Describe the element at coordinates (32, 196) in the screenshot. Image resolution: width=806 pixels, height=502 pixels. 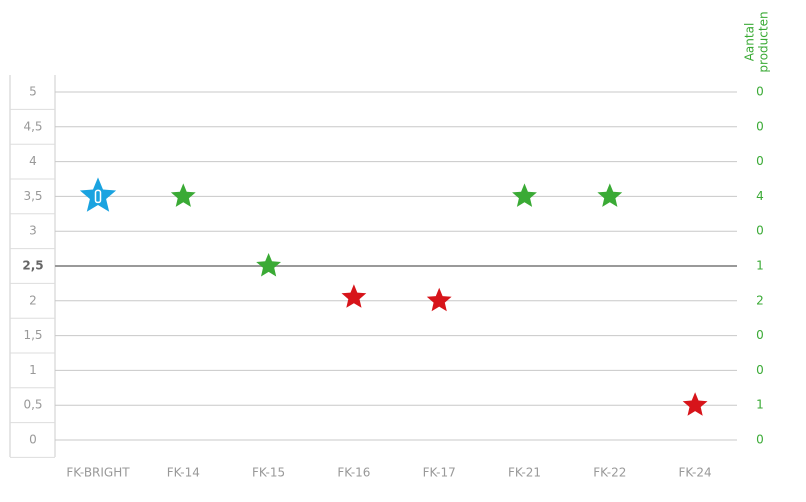
I see `y-tick-label: 3,5` at that location.